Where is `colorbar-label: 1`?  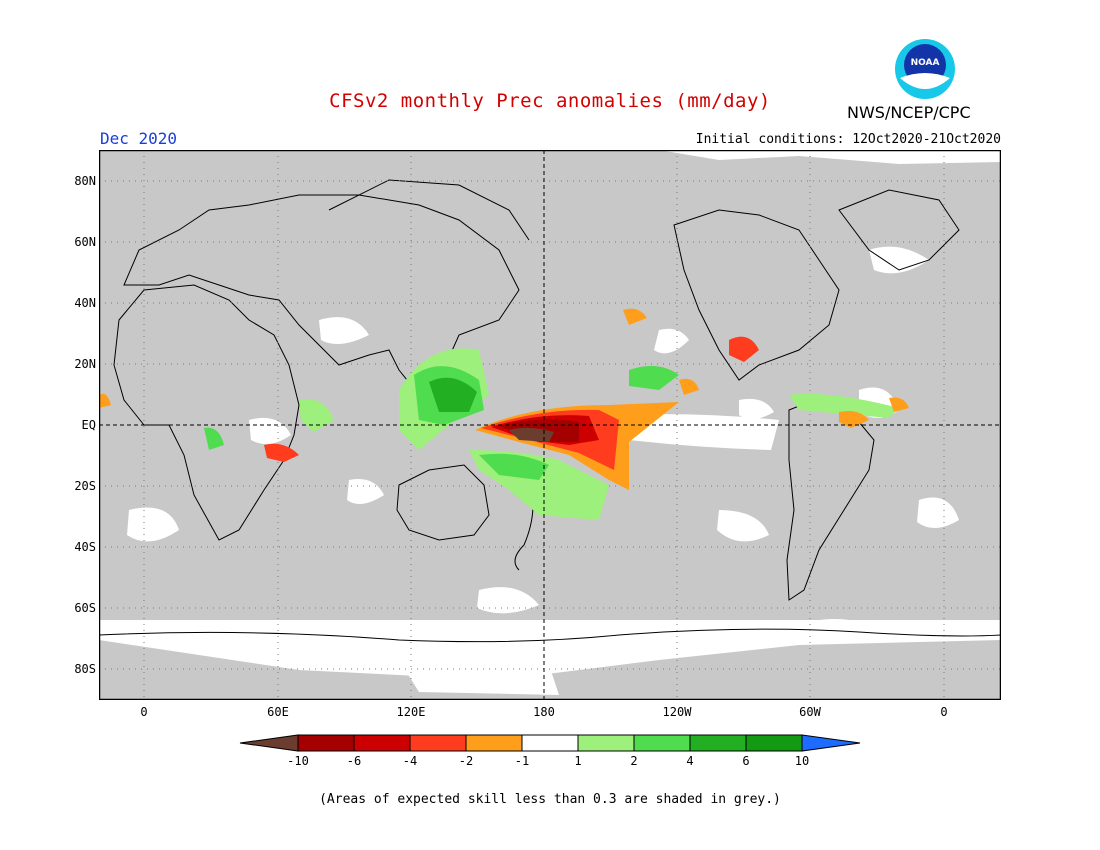 colorbar-label: 1 is located at coordinates (577, 761).